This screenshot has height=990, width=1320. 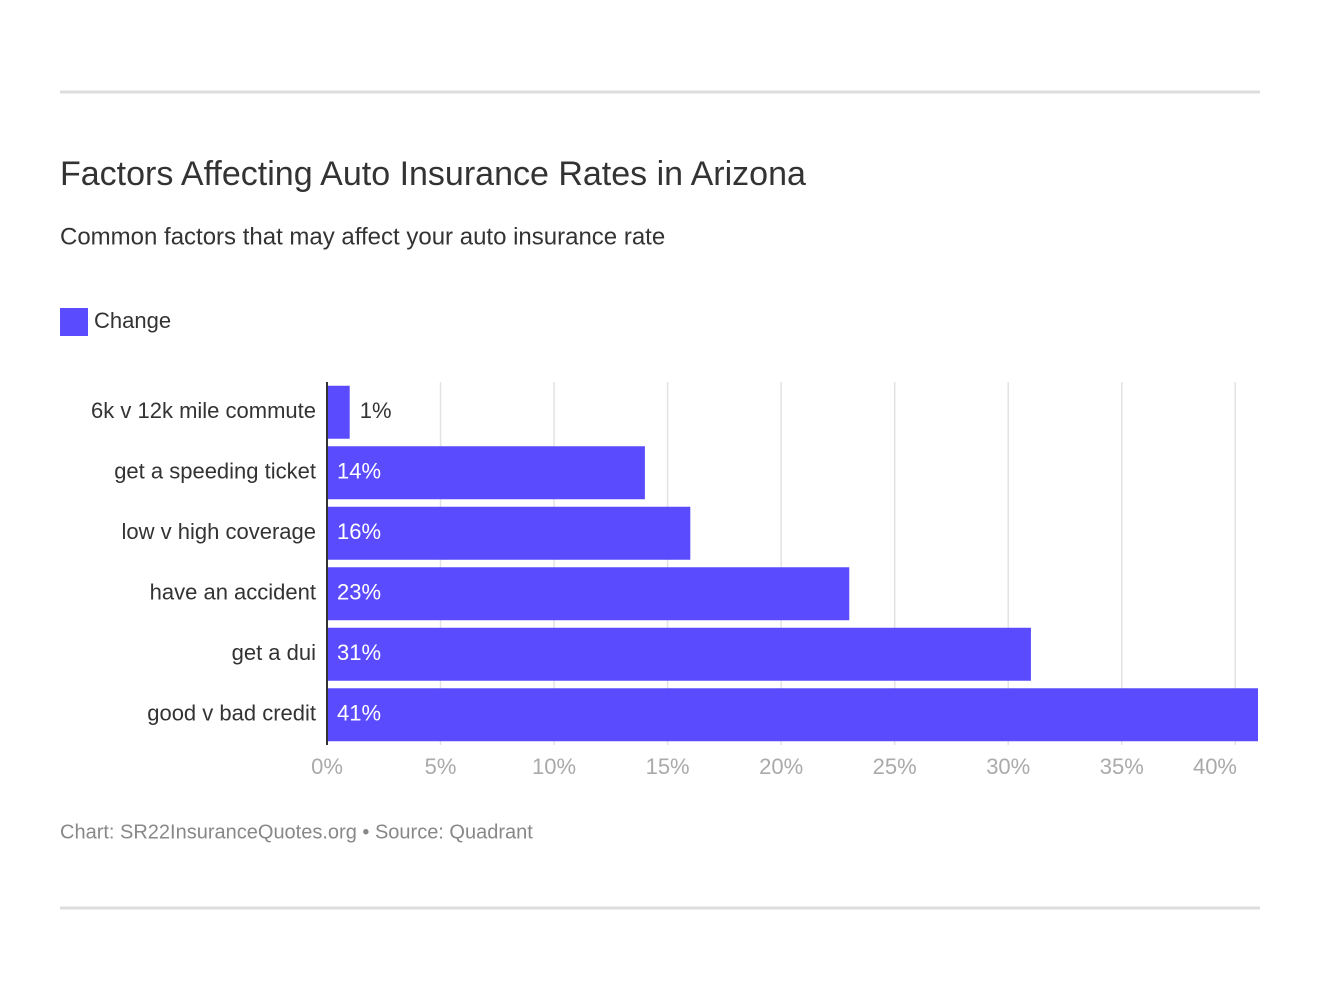 I want to click on legend-swatch, so click(x=74, y=322).